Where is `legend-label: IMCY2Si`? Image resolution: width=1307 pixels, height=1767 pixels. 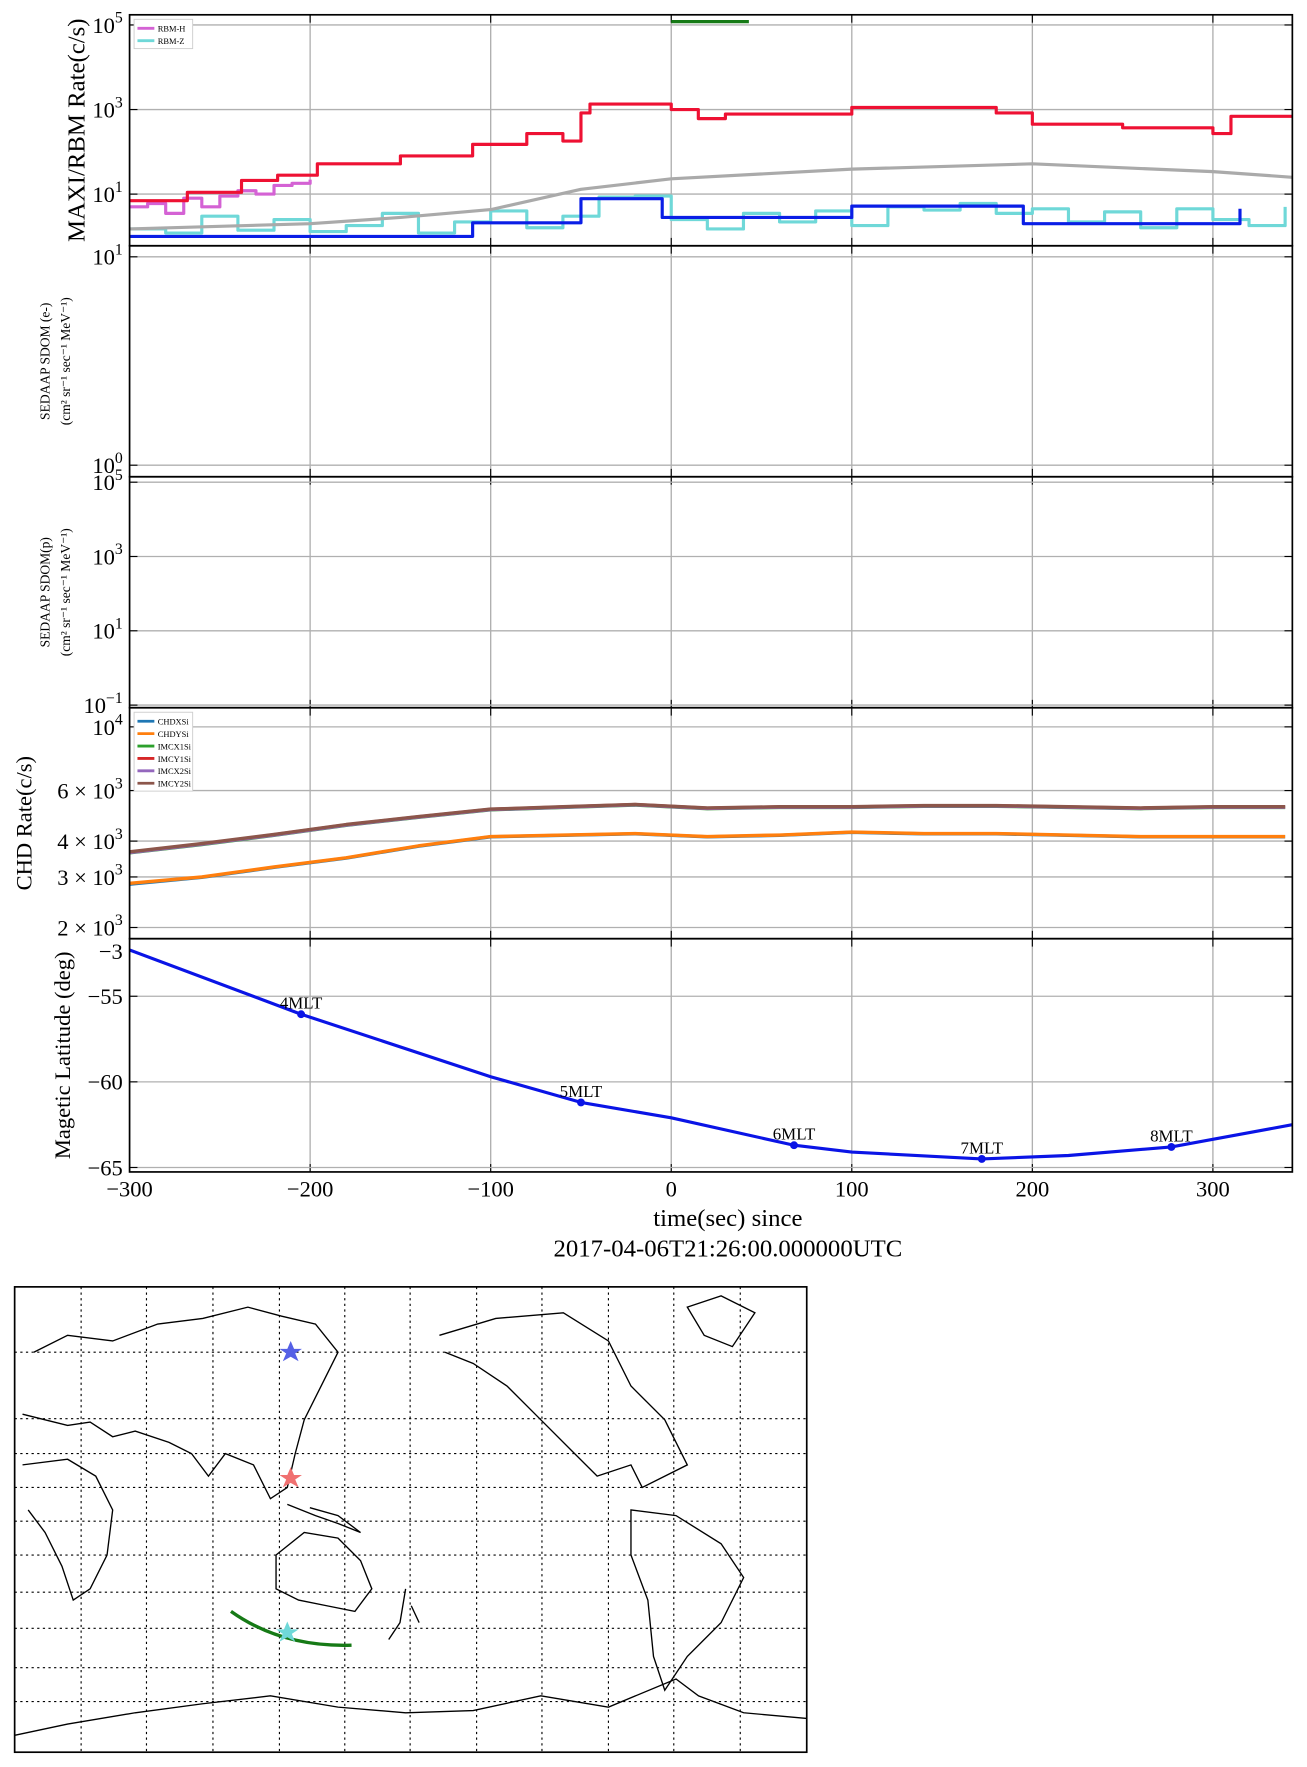 legend-label: IMCY2Si is located at coordinates (175, 784).